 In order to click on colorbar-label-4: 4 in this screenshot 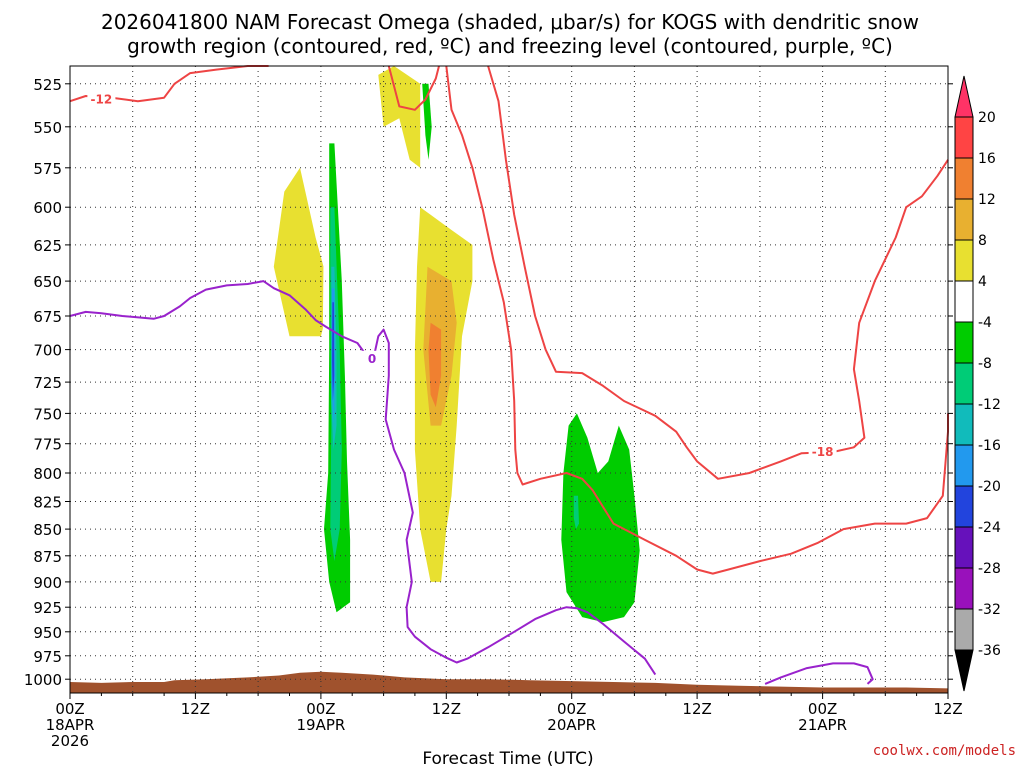, I will do `click(982, 282)`.